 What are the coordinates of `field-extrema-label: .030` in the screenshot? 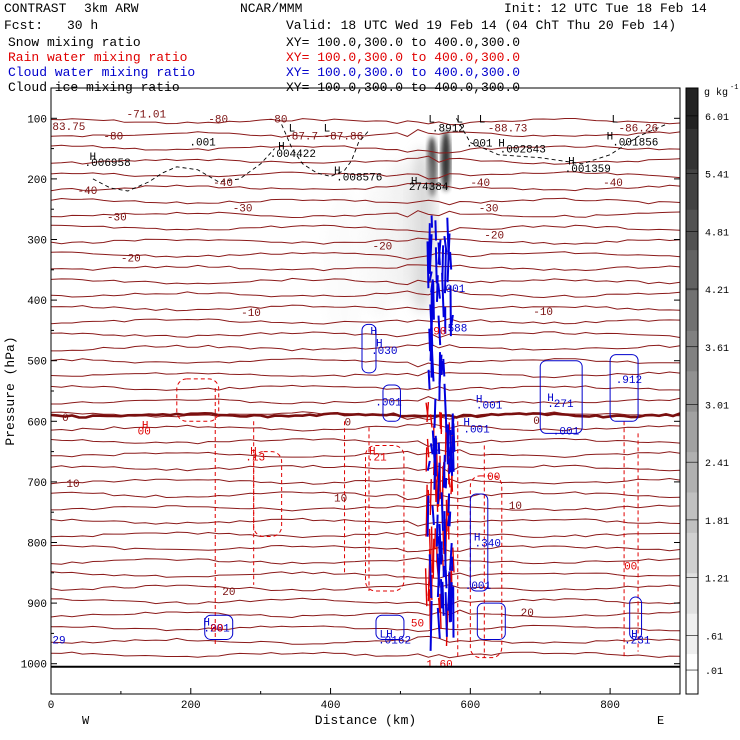 It's located at (384, 352).